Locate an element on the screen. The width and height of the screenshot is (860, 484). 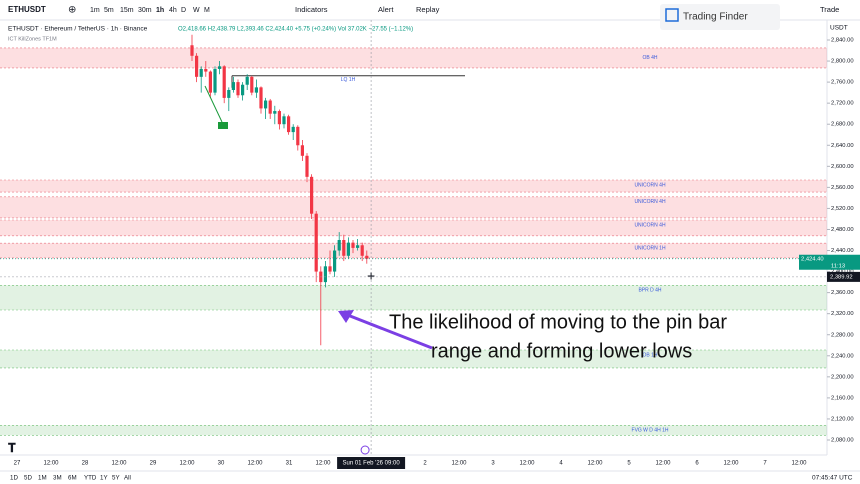
indicators-button: Indicators is located at coordinates (311, 9).